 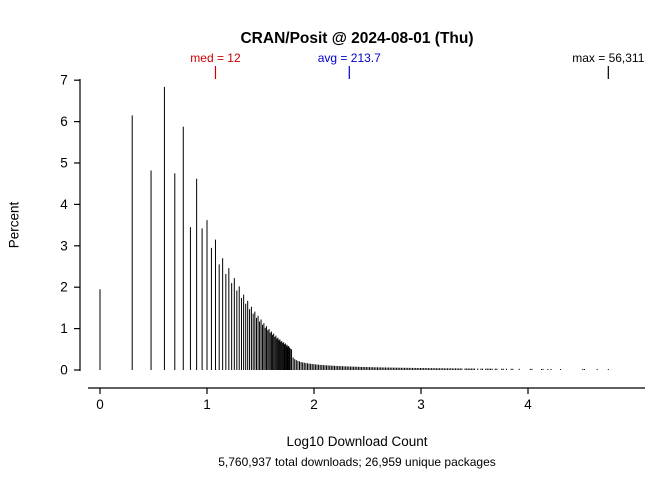 I want to click on x-axis-label: Log10 Download Count, so click(x=357, y=441).